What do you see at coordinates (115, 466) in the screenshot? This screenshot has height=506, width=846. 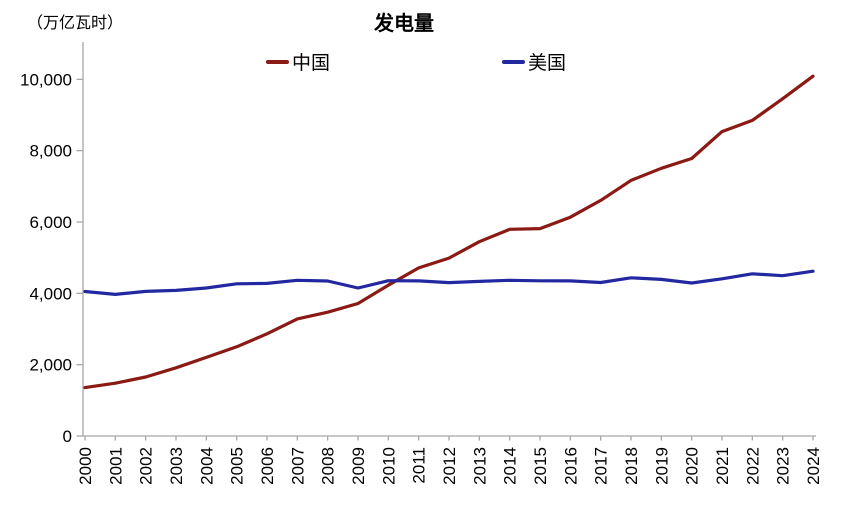 I see `x-tick-label: 2001` at bounding box center [115, 466].